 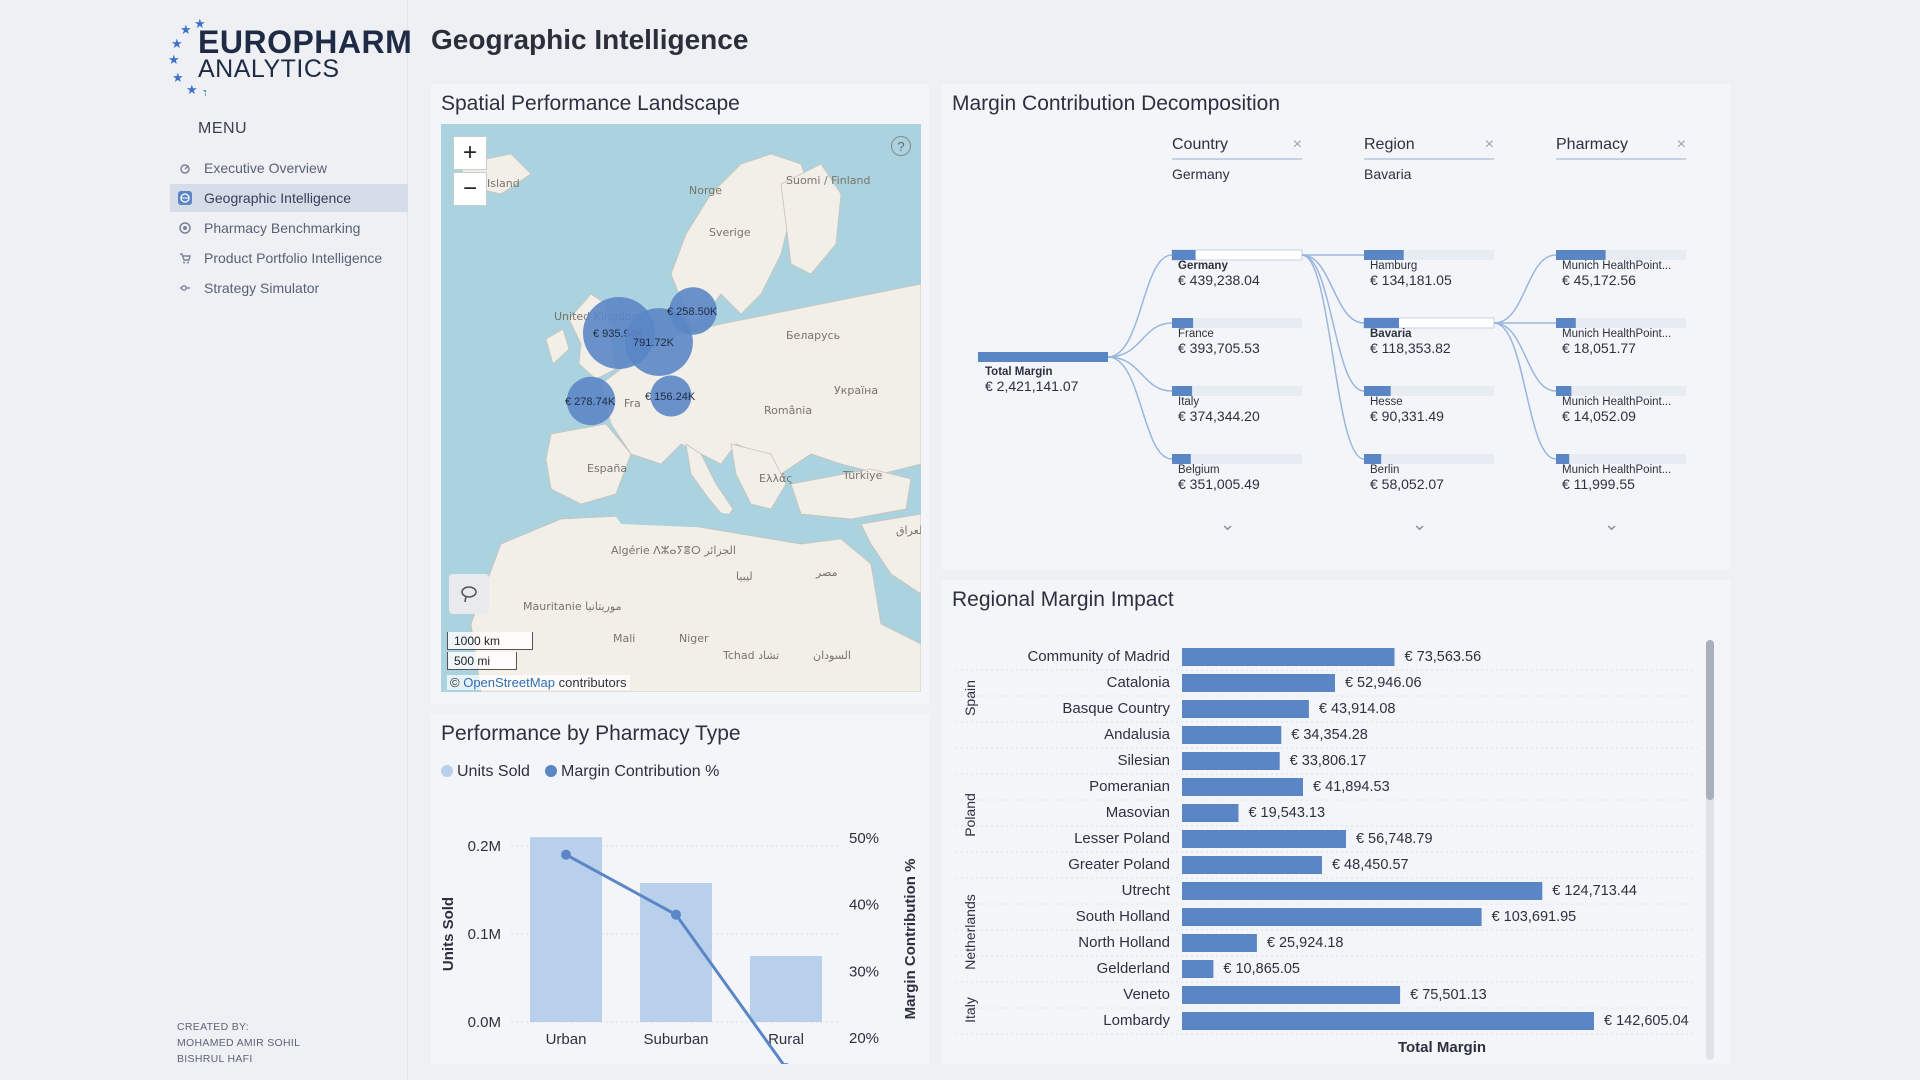 I want to click on nav-label: Executive Overview, so click(x=265, y=168).